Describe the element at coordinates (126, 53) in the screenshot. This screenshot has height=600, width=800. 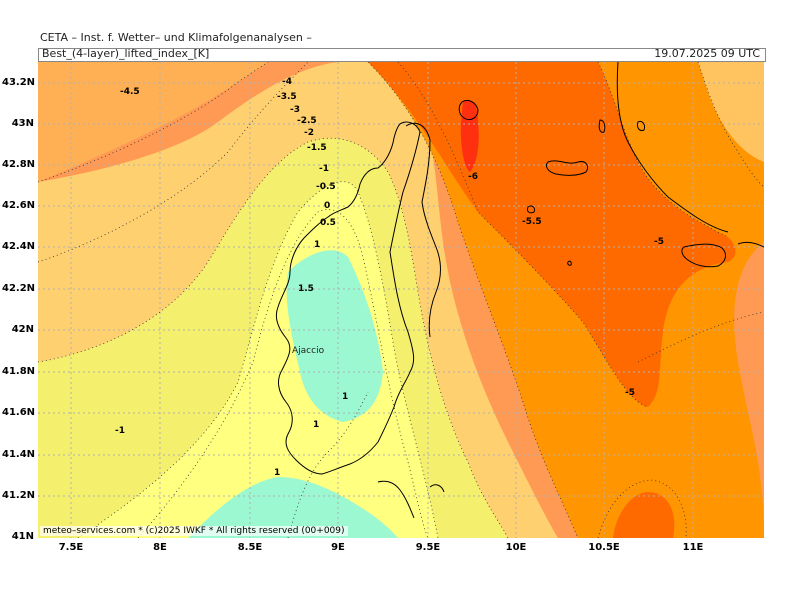
I see `parameter-label: Best_(4-layer)_lifted_index_[K]` at that location.